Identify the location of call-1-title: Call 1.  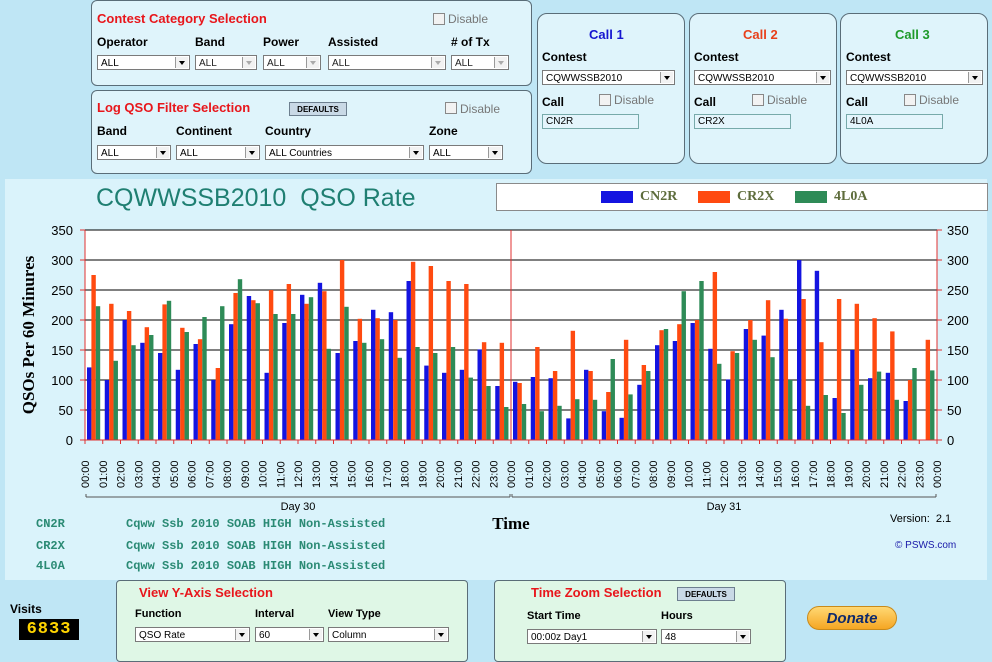
(606, 34).